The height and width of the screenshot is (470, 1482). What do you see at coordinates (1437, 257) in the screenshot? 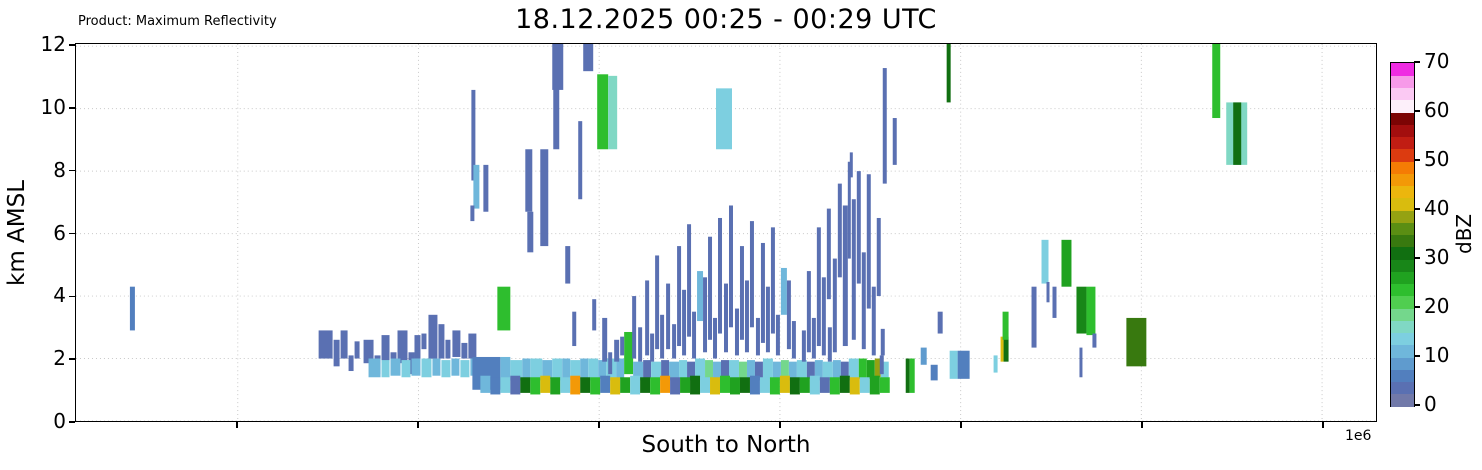
I see `colorbar-tick-label: 30` at bounding box center [1437, 257].